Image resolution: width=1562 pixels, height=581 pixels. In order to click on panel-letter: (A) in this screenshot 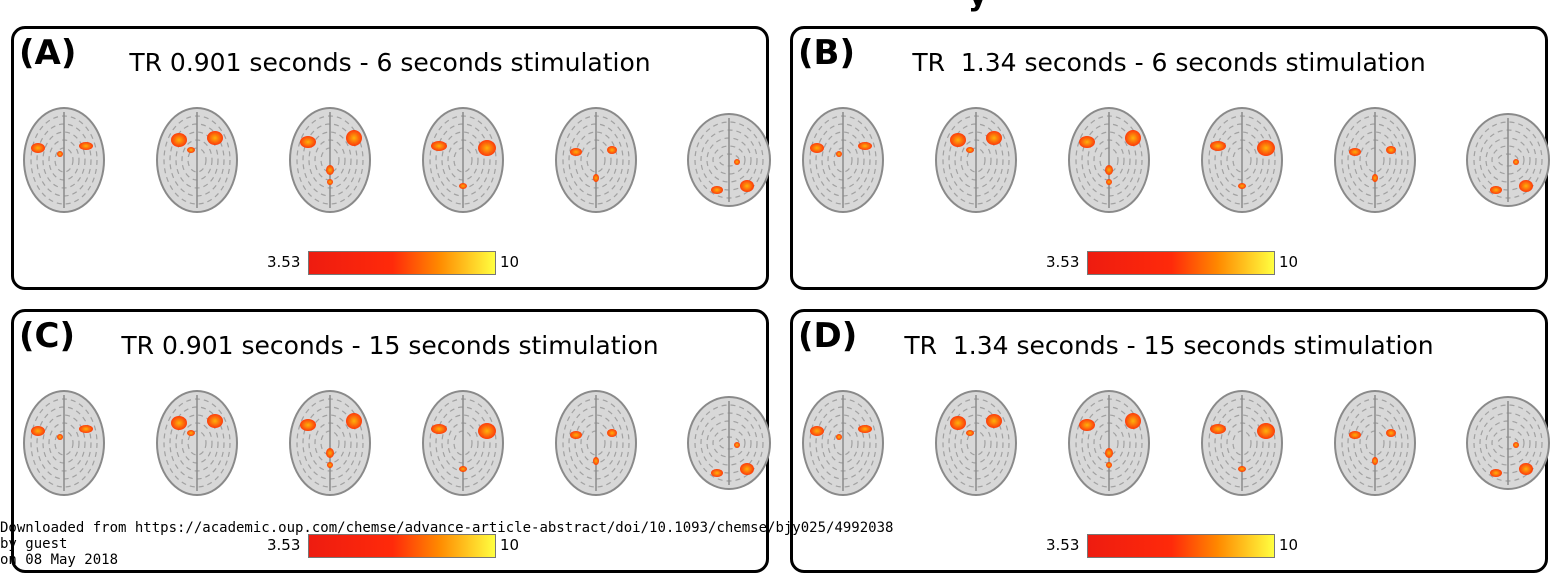, I will do `click(48, 53)`.